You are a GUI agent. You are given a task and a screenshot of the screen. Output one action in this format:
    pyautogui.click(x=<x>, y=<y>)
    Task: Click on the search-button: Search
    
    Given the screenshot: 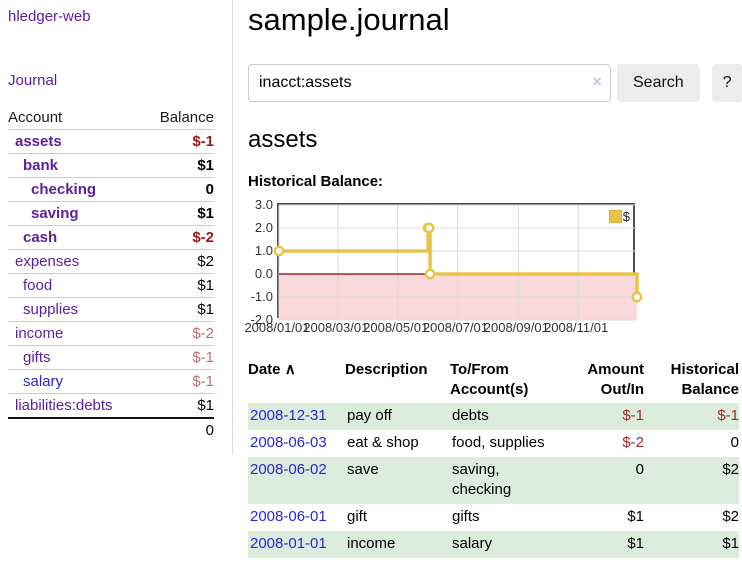 What is the action you would take?
    pyautogui.click(x=658, y=83)
    